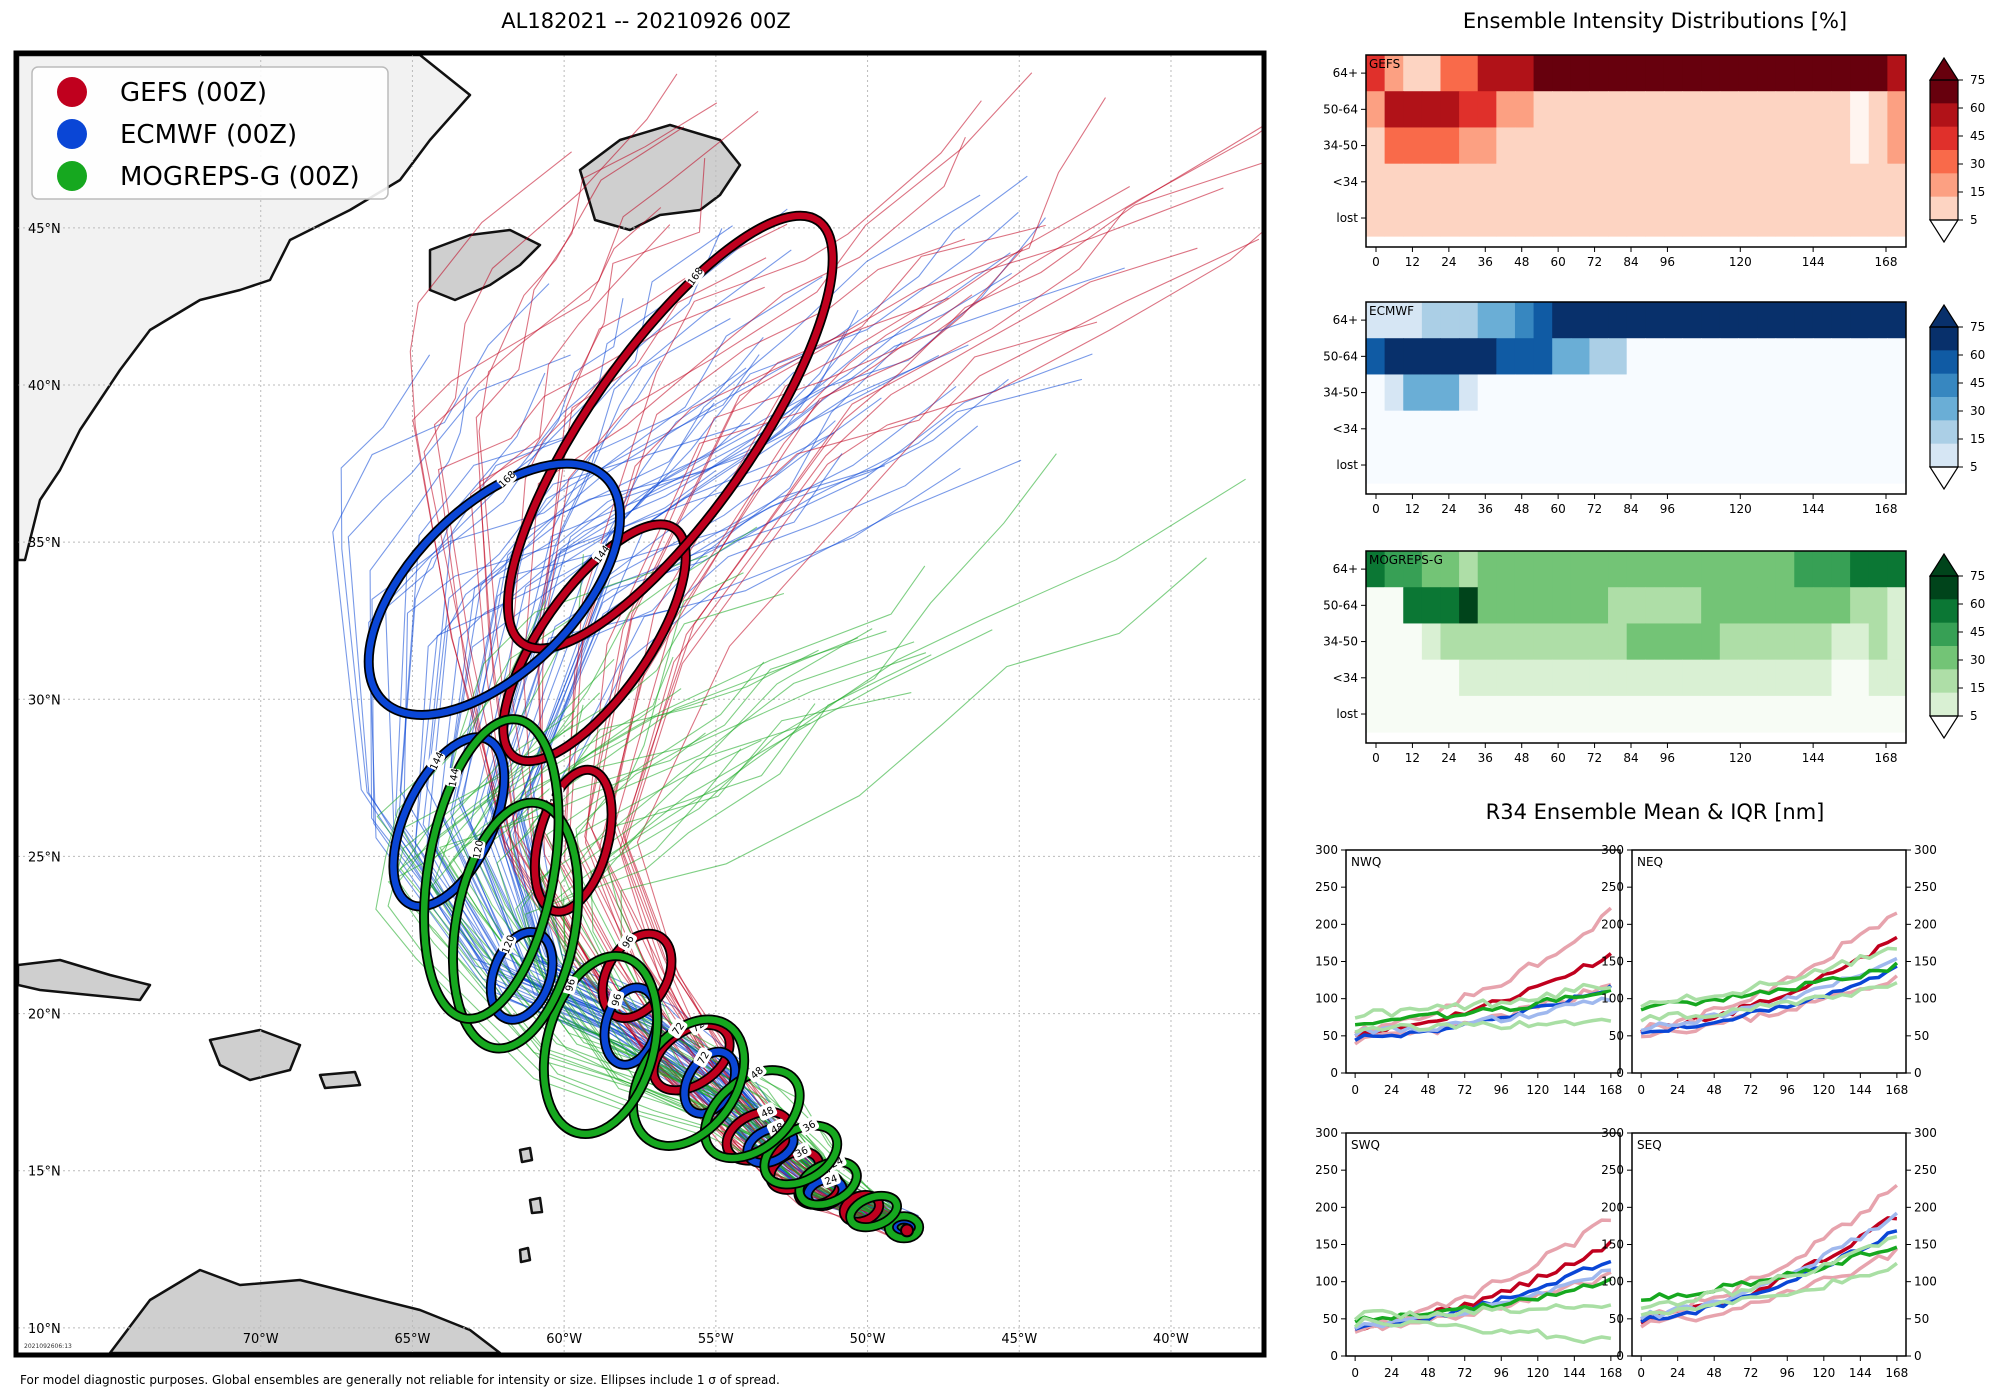  Describe the element at coordinates (1340, 605) in the screenshot. I see `heatmap-row-label: 50-64` at that location.